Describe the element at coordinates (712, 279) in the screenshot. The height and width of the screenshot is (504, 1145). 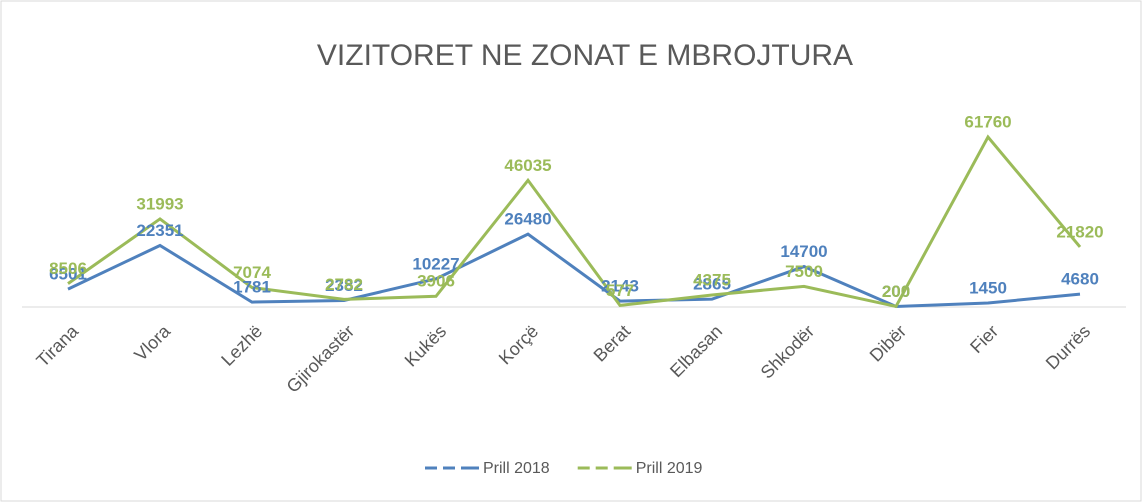
I see `data-label: 4375` at that location.